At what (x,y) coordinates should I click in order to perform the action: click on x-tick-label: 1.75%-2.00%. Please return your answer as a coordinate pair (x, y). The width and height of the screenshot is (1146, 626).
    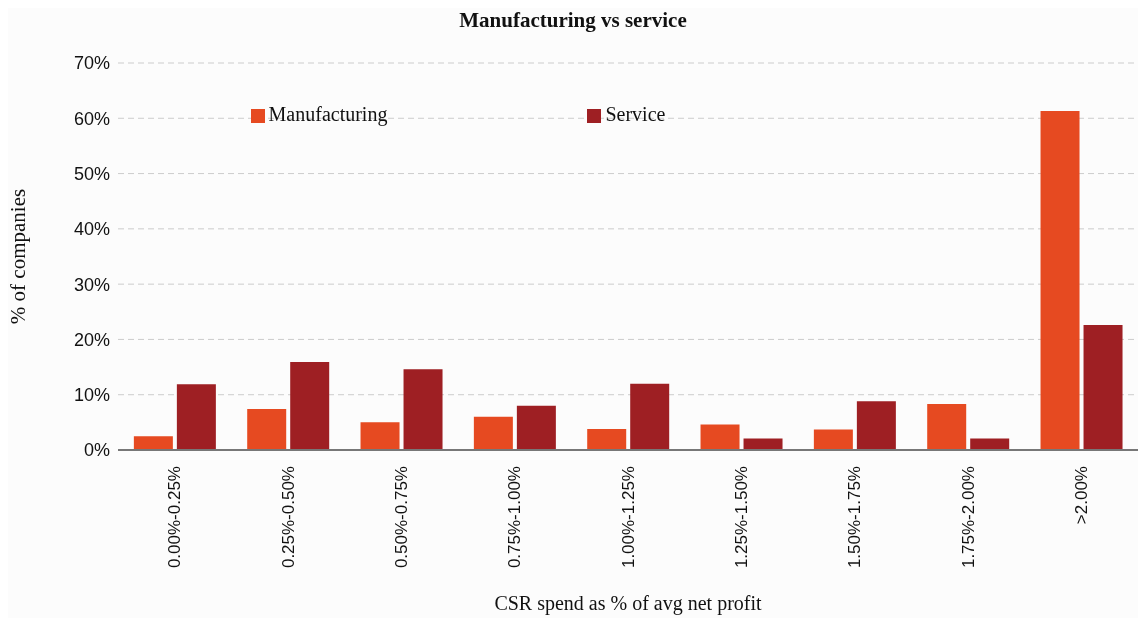
    Looking at the image, I should click on (968, 517).